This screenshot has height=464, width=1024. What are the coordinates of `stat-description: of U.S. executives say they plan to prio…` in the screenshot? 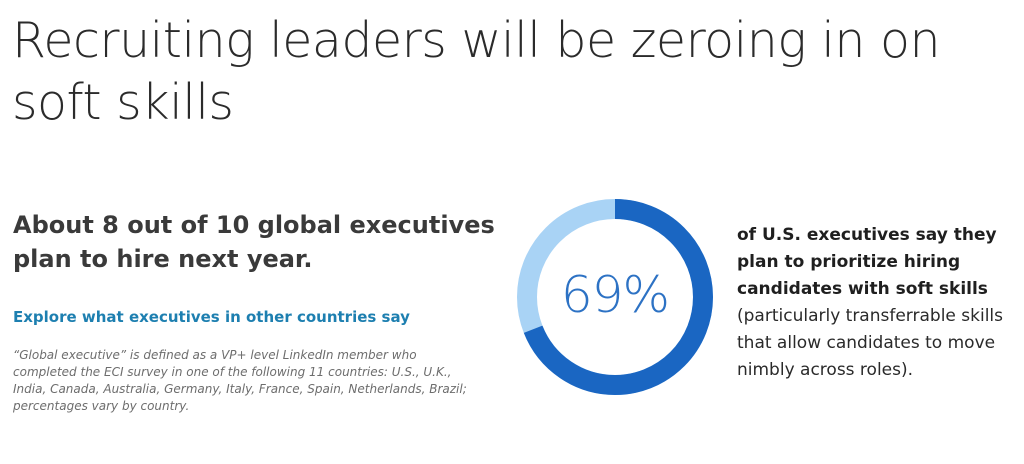 It's located at (877, 303).